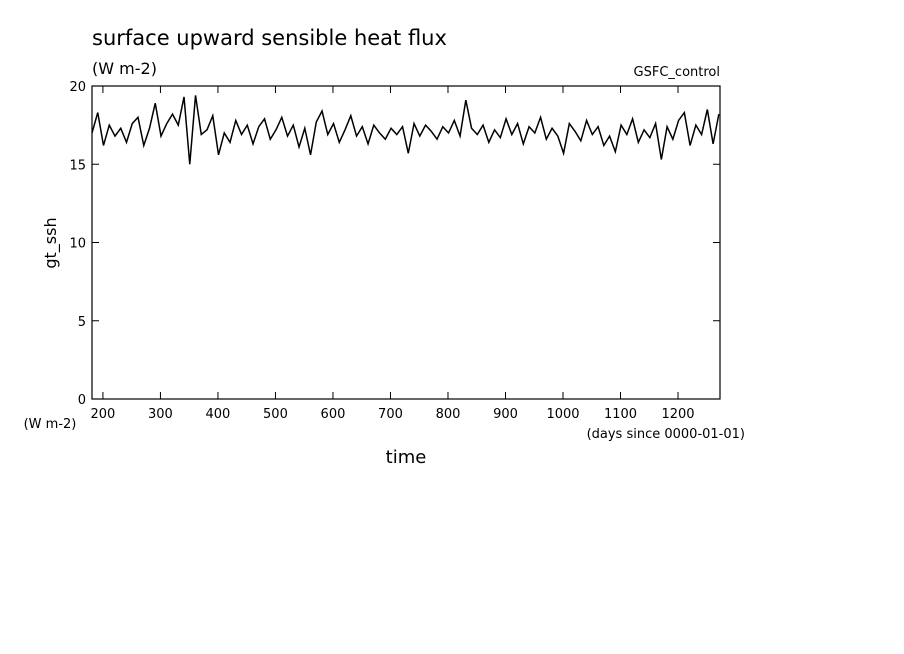 The width and height of the screenshot is (904, 654). What do you see at coordinates (160, 414) in the screenshot?
I see `x-tick-label: 300` at bounding box center [160, 414].